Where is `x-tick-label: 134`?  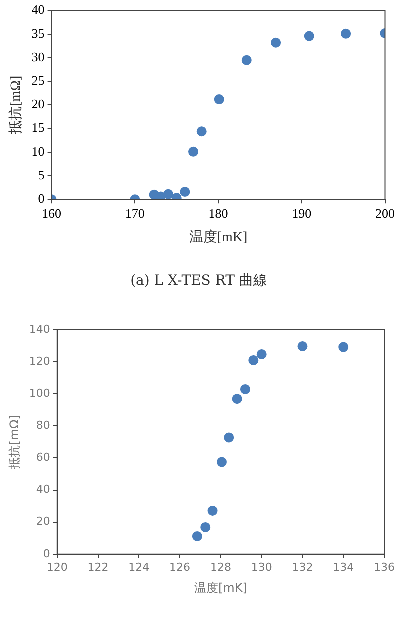 x-tick-label: 134 is located at coordinates (343, 567).